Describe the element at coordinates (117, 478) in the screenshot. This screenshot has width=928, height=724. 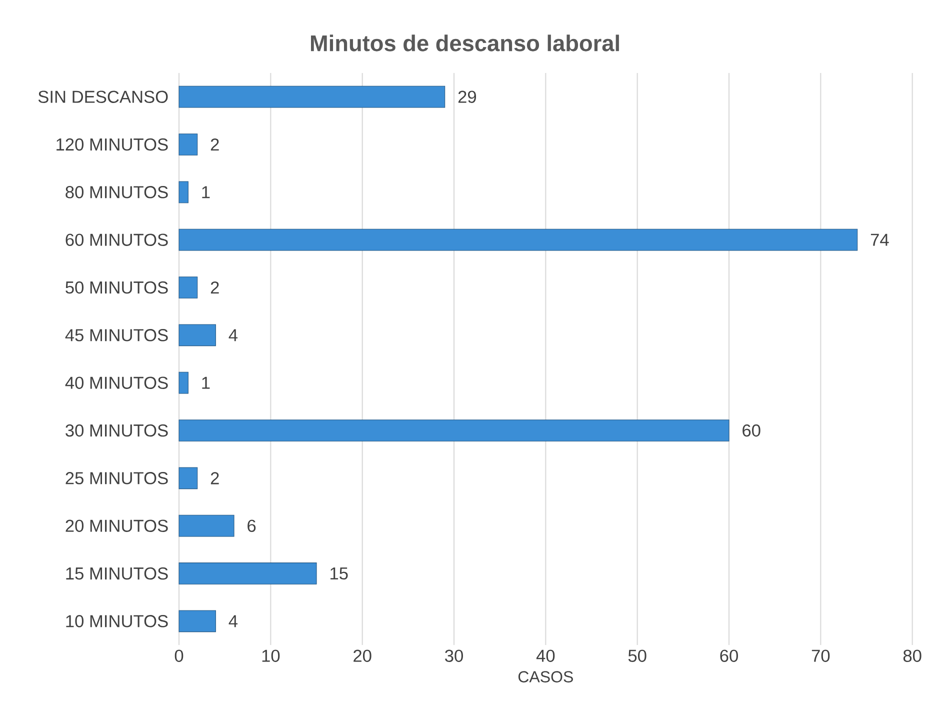
I see `y-tick-label: 25 MINUTOS` at that location.